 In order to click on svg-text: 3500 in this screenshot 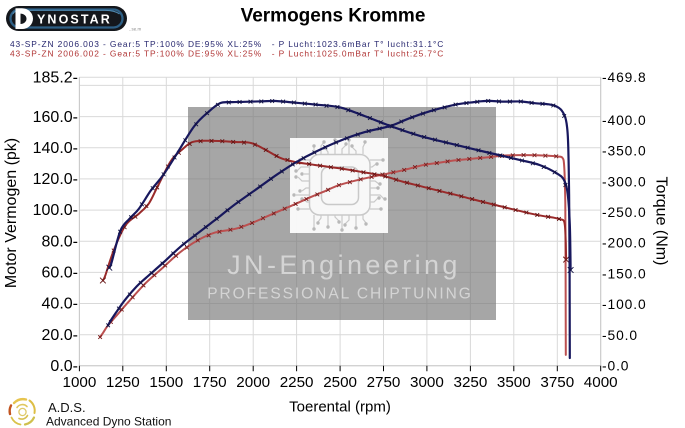, I will do `click(514, 382)`.